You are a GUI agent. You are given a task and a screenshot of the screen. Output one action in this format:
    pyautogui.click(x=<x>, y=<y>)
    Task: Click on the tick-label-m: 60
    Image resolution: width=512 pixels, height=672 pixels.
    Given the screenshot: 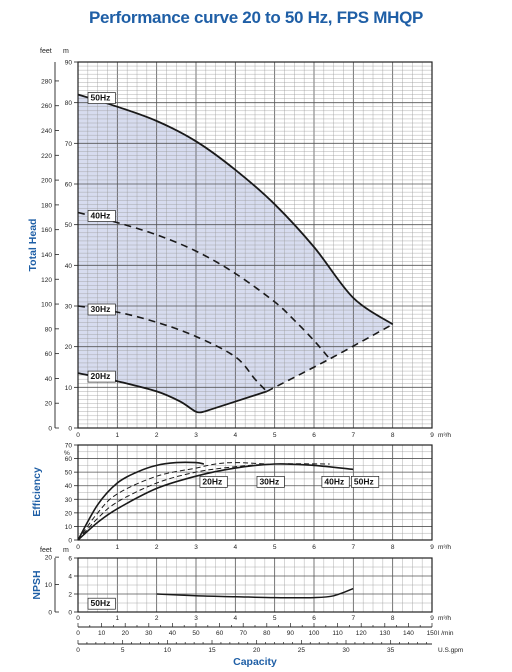 What is the action you would take?
    pyautogui.click(x=69, y=185)
    